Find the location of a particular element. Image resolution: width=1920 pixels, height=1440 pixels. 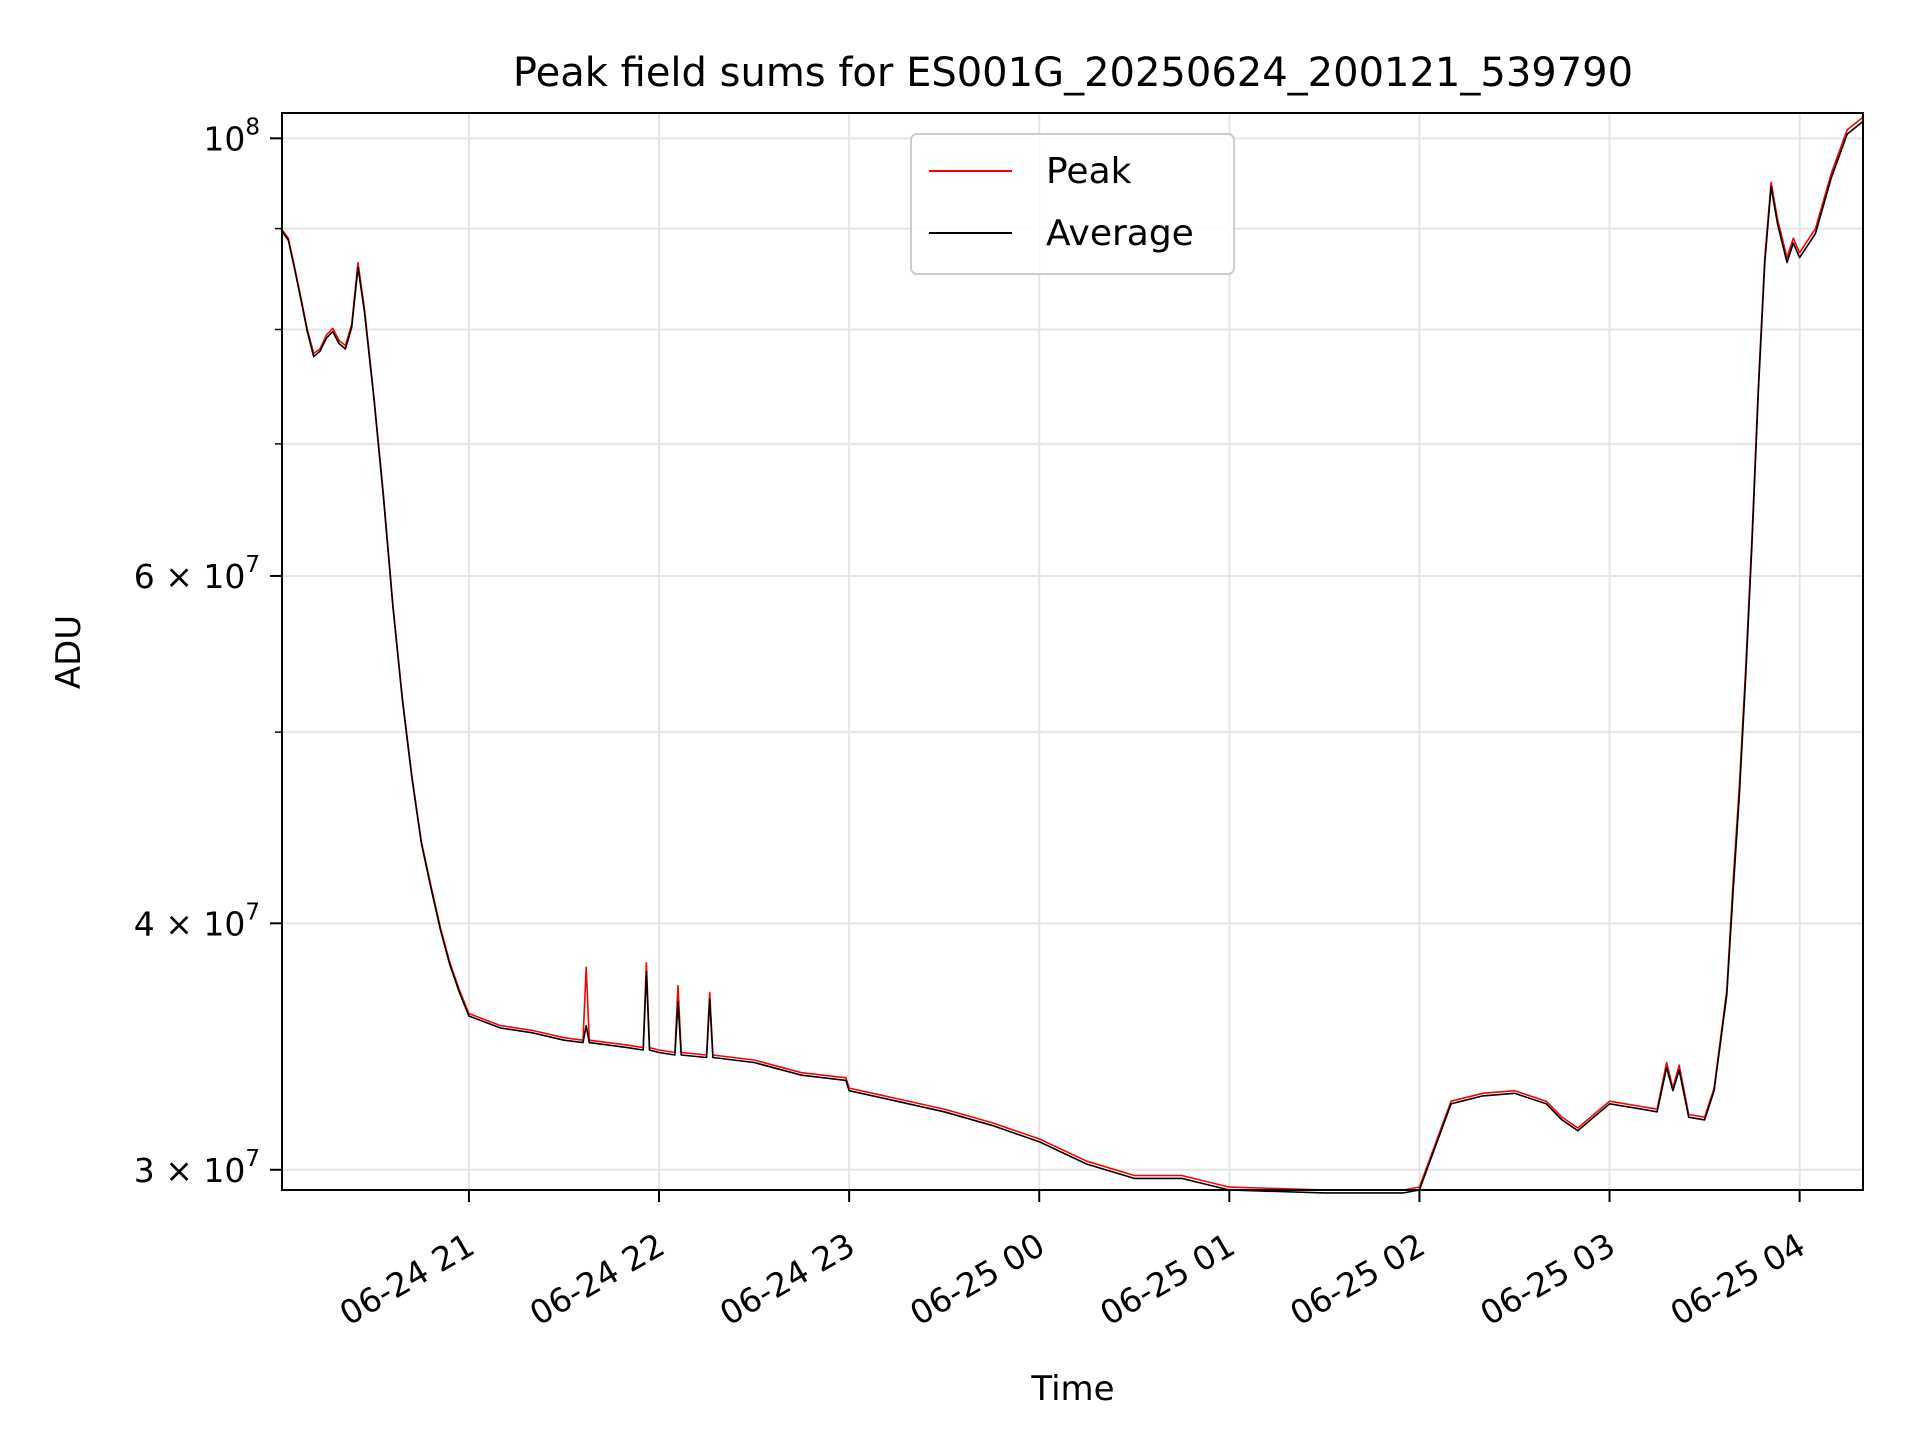

legend-label-peak: Peak is located at coordinates (1089, 171).